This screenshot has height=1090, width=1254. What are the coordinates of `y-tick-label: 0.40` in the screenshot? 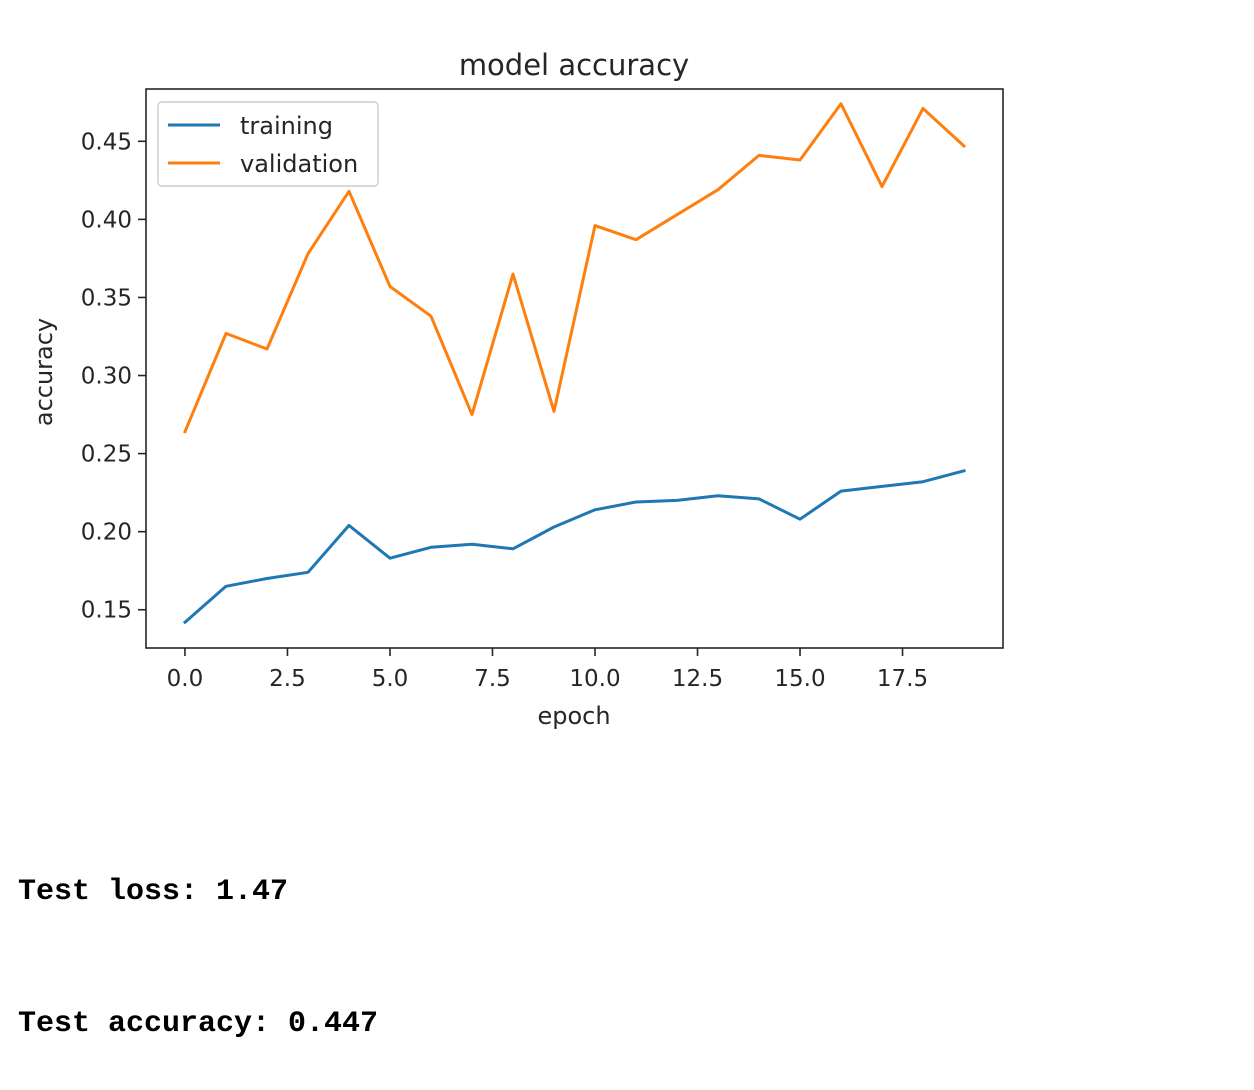 It's located at (106, 220).